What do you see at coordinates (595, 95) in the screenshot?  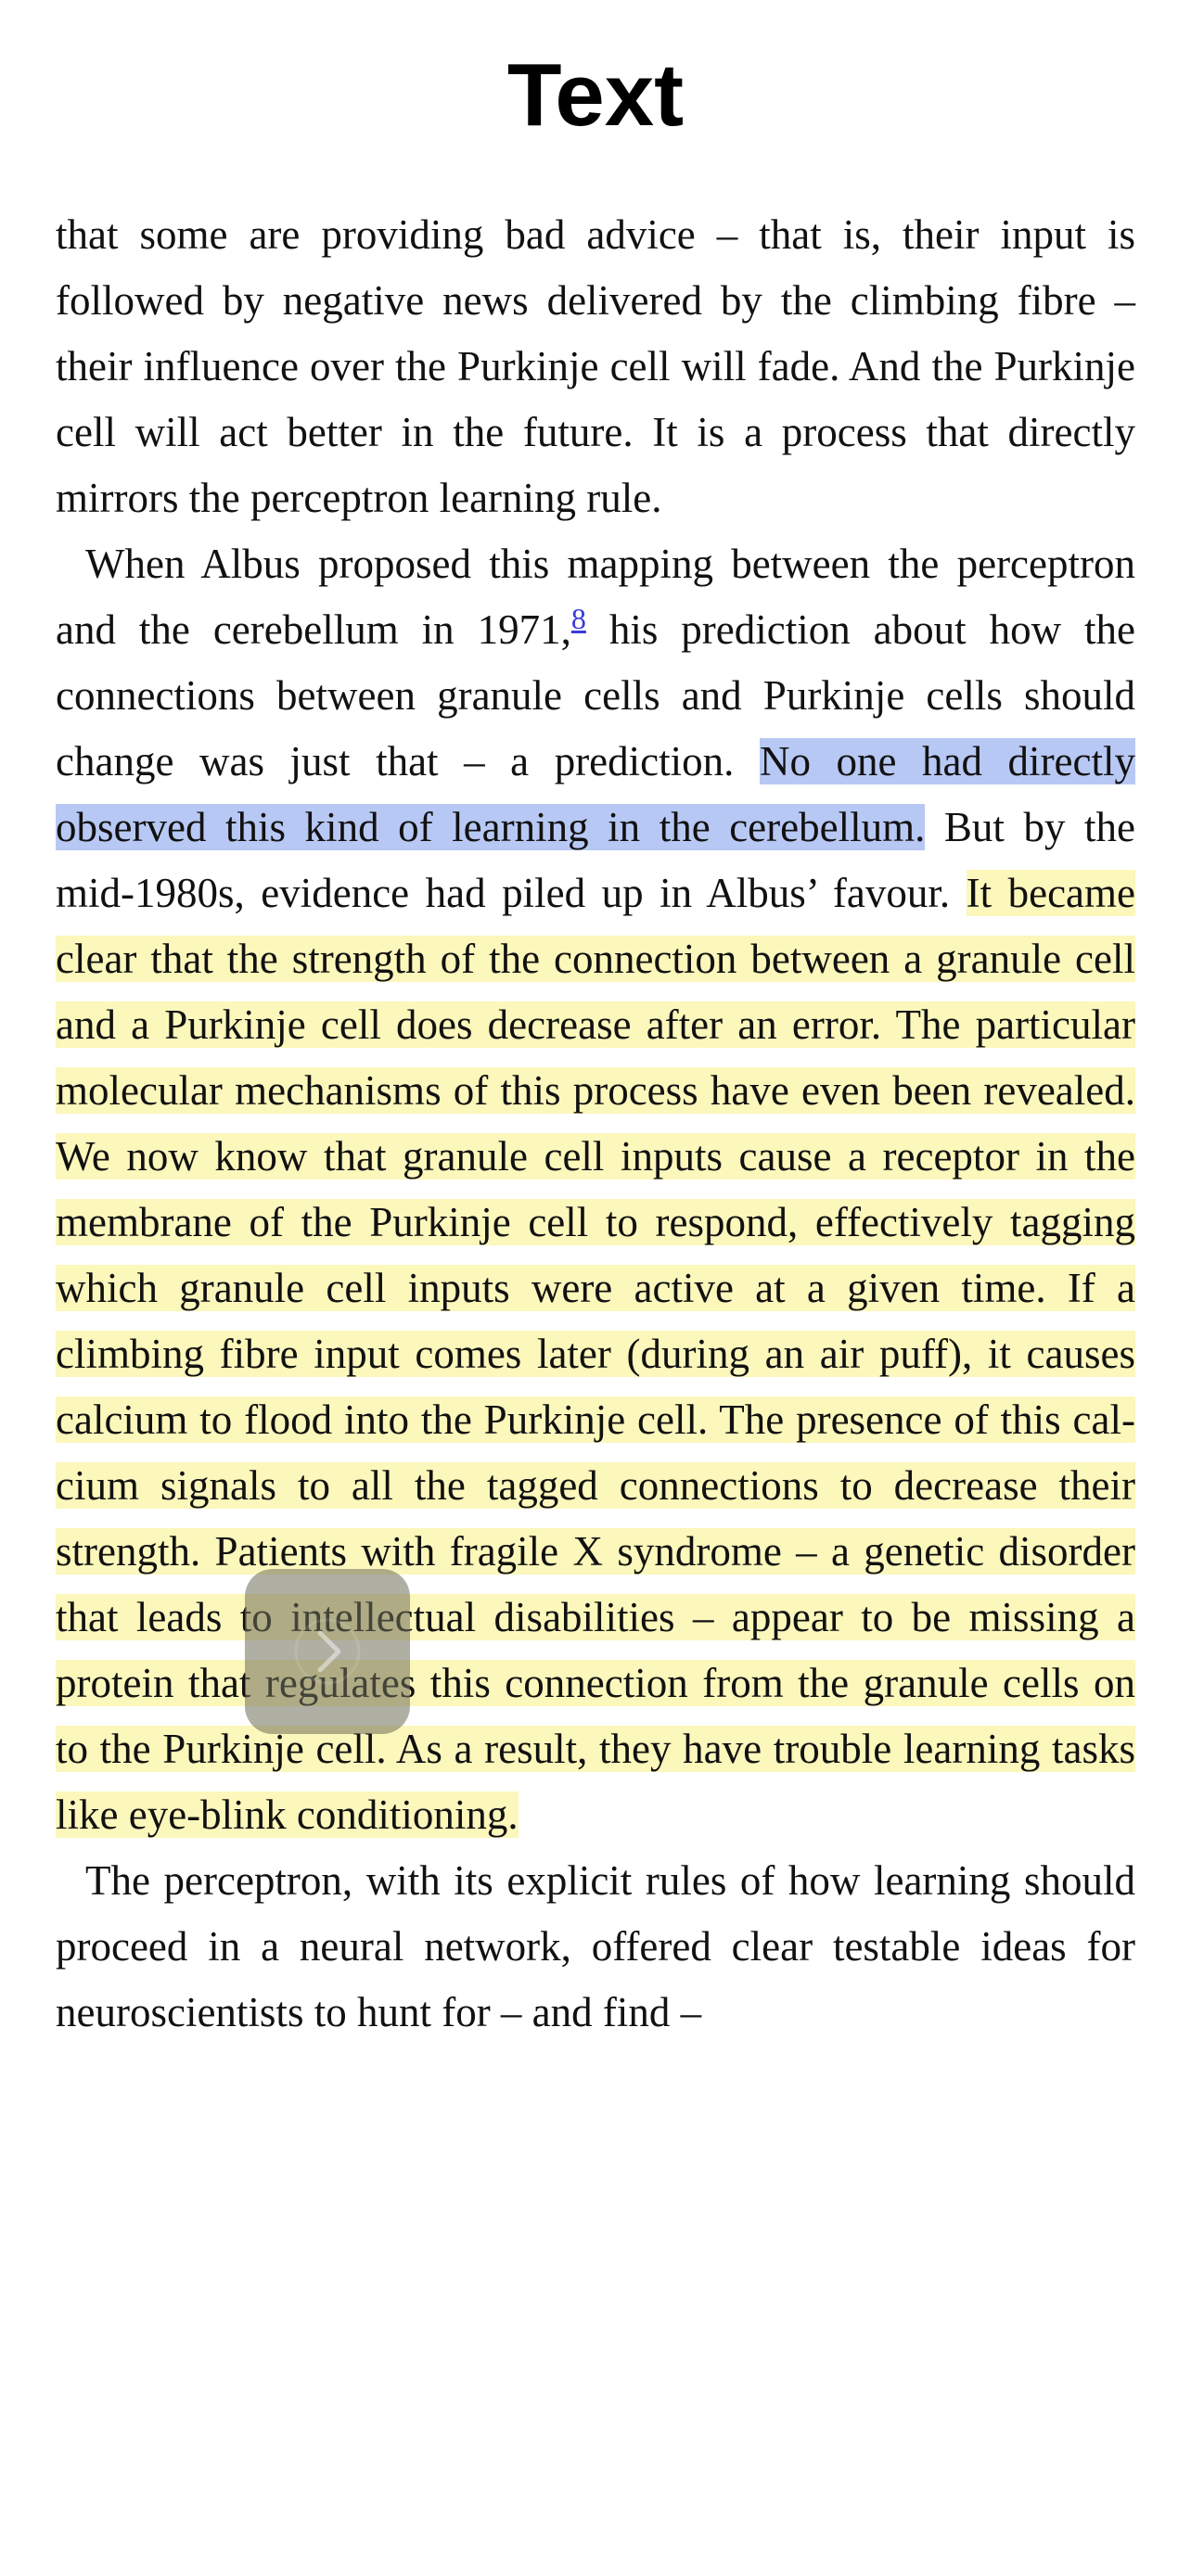 I see `page-title: Text` at bounding box center [595, 95].